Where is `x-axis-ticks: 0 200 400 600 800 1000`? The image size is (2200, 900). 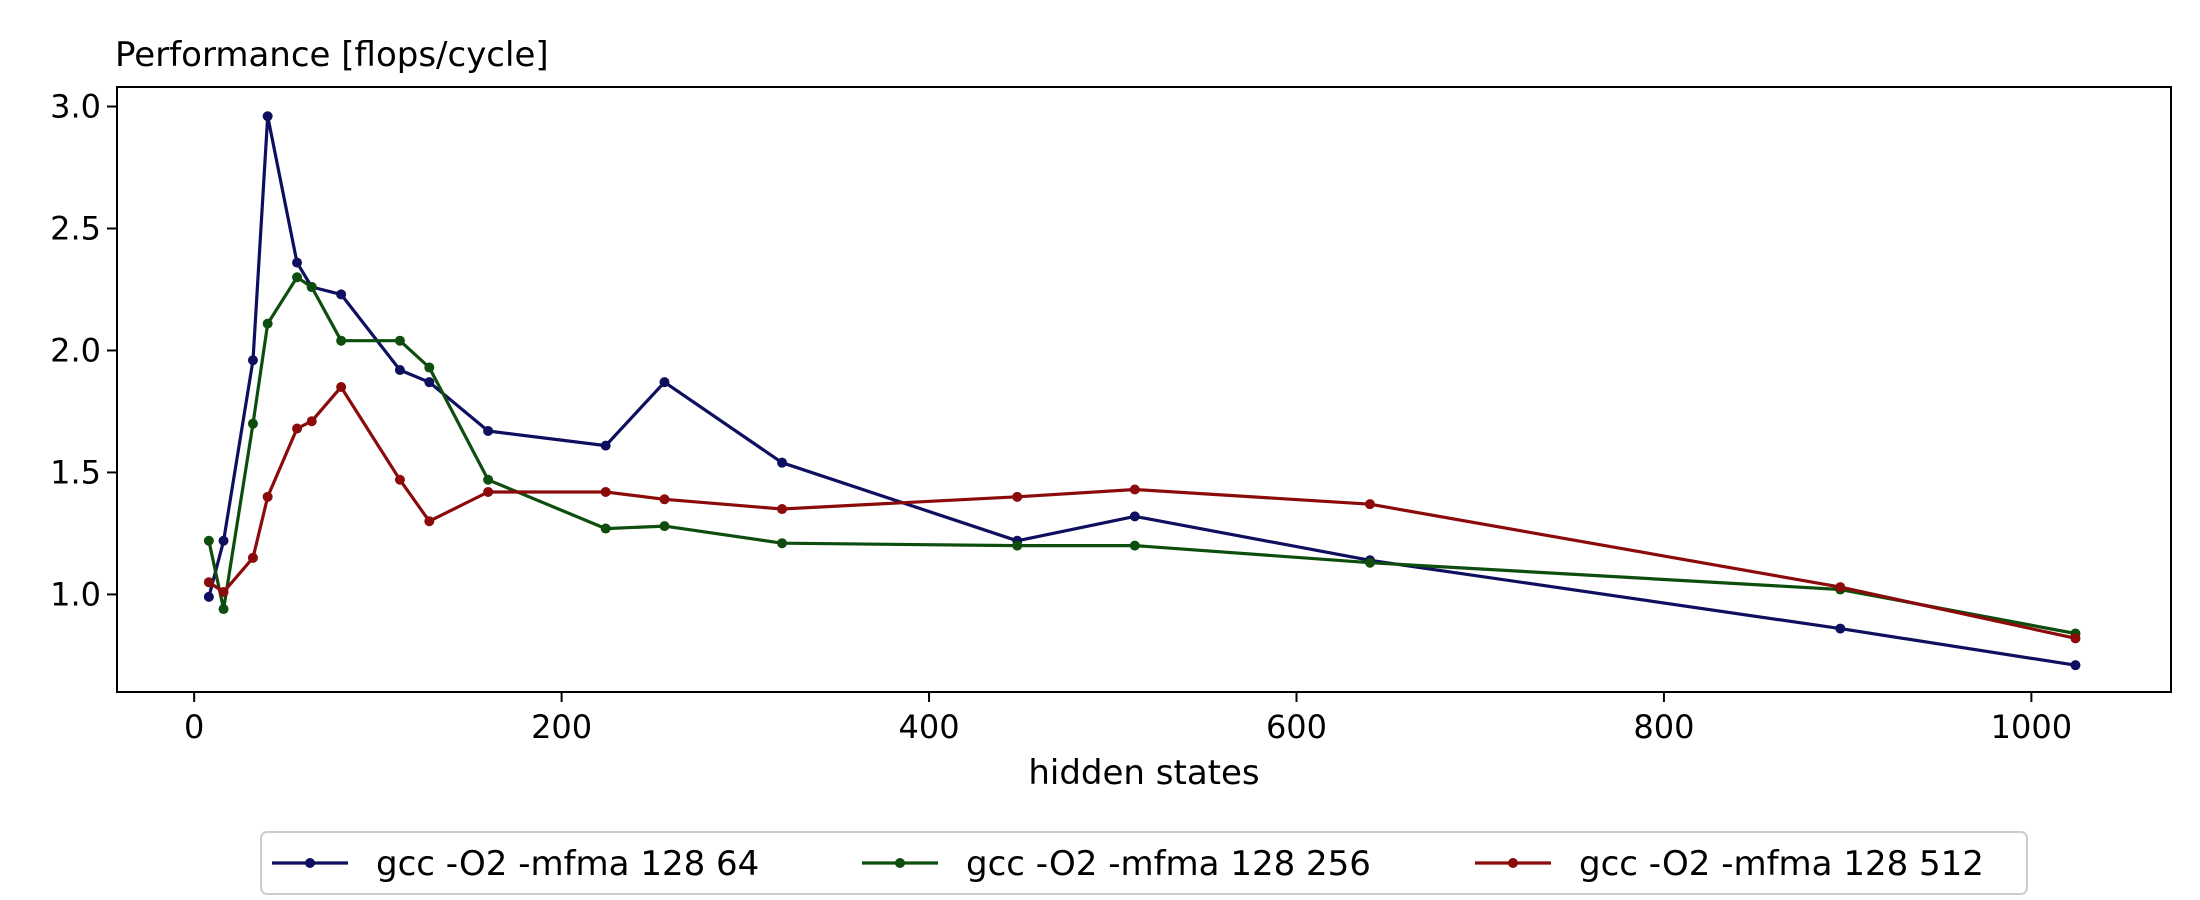 x-axis-ticks: 0 200 400 600 800 1000 is located at coordinates (1128, 719).